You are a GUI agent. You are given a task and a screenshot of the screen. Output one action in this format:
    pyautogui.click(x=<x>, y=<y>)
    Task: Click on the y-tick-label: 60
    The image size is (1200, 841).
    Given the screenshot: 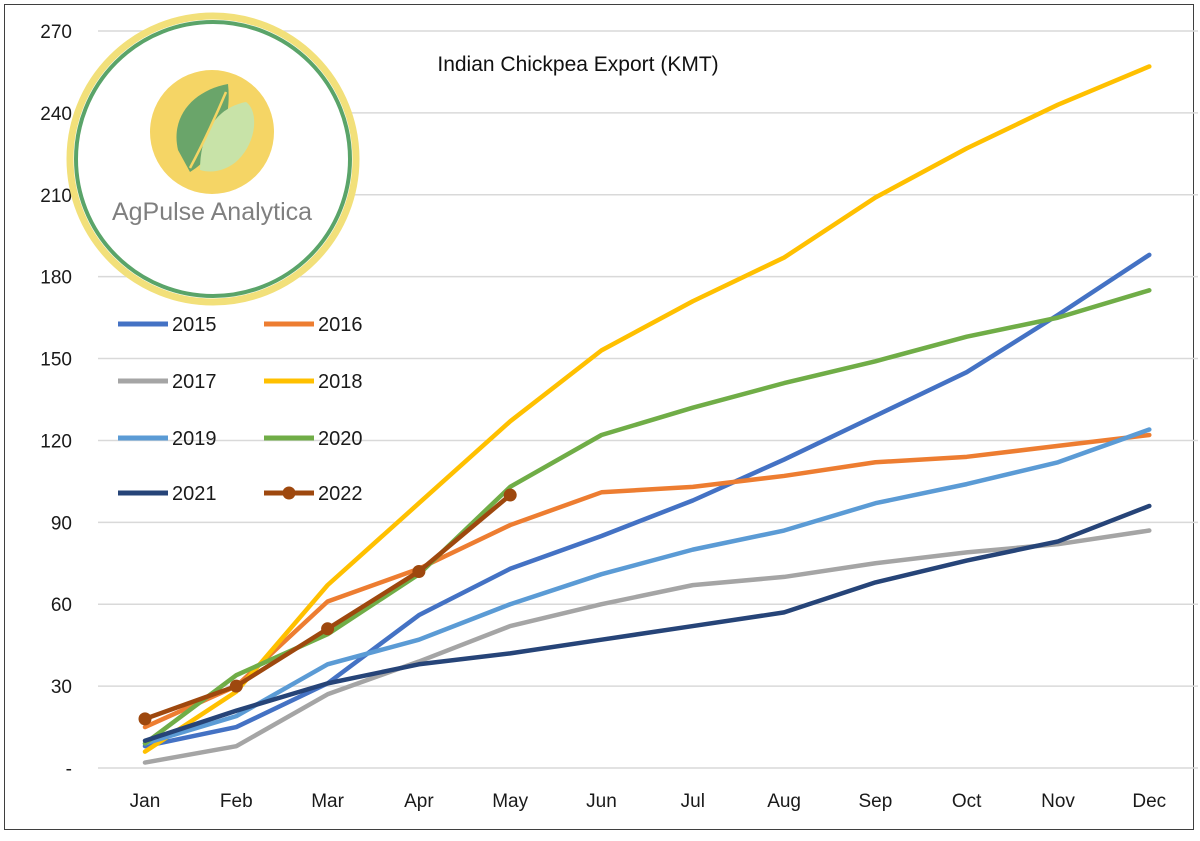 What is the action you would take?
    pyautogui.click(x=61, y=605)
    